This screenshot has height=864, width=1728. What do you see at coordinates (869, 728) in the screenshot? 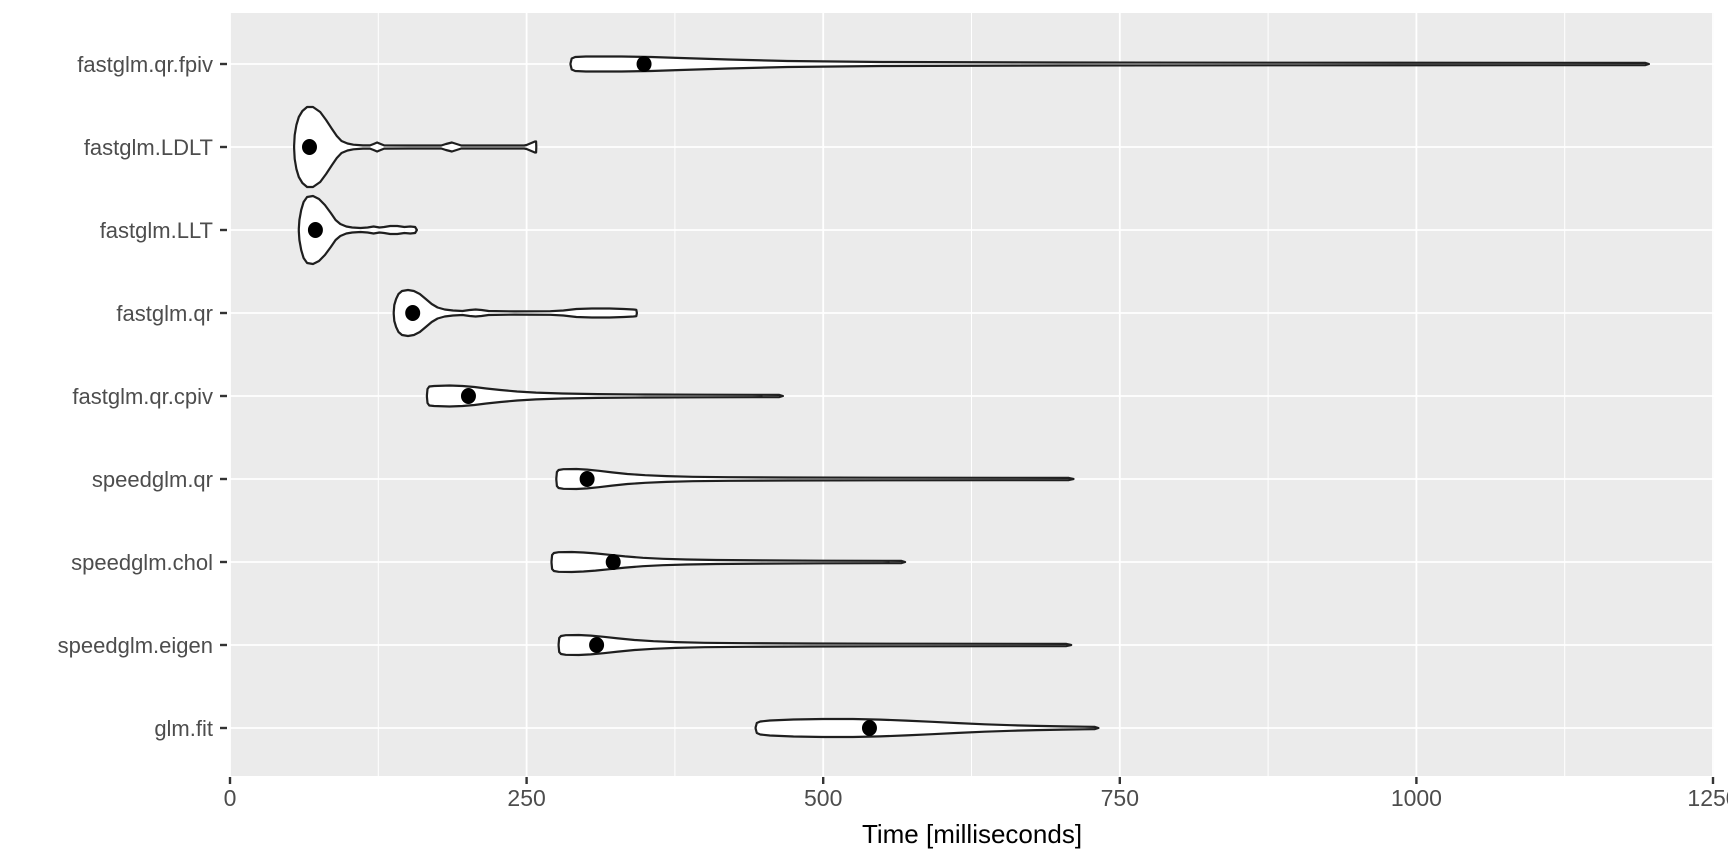
I see `median-dot-glm.fit` at bounding box center [869, 728].